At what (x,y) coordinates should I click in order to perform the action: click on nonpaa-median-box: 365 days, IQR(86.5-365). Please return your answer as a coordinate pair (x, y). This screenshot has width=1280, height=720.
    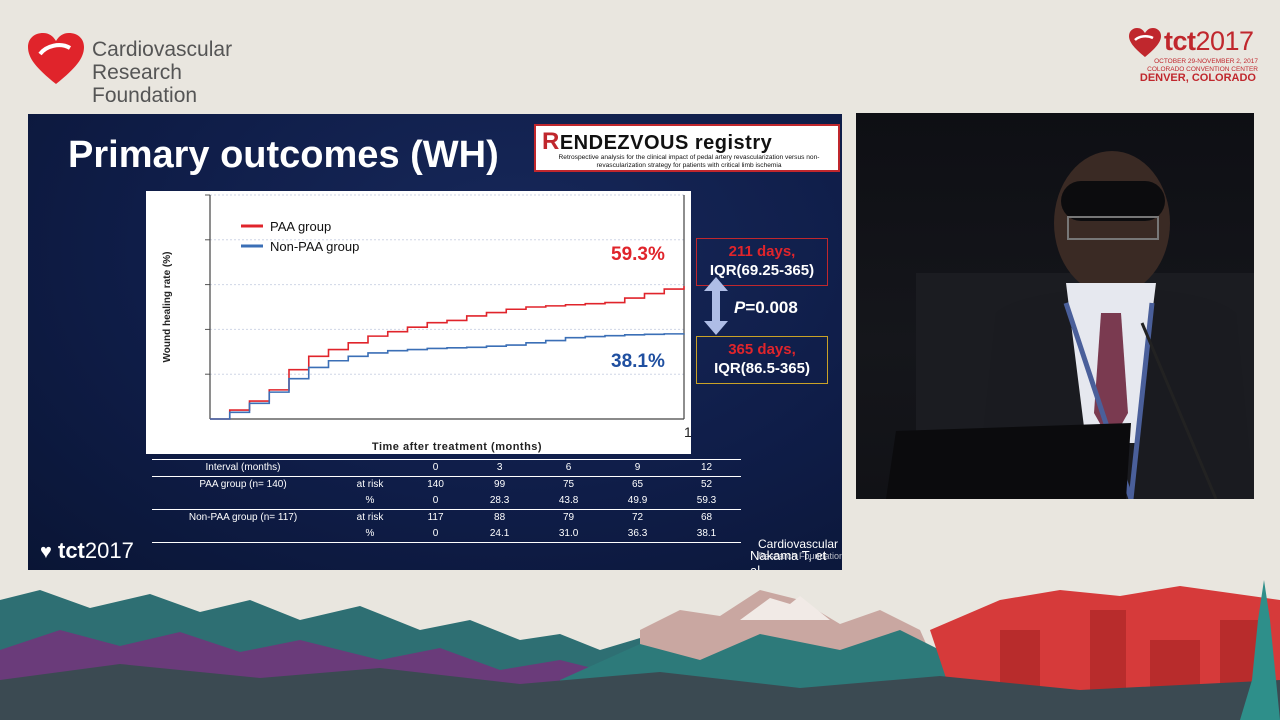
    Looking at the image, I should click on (762, 360).